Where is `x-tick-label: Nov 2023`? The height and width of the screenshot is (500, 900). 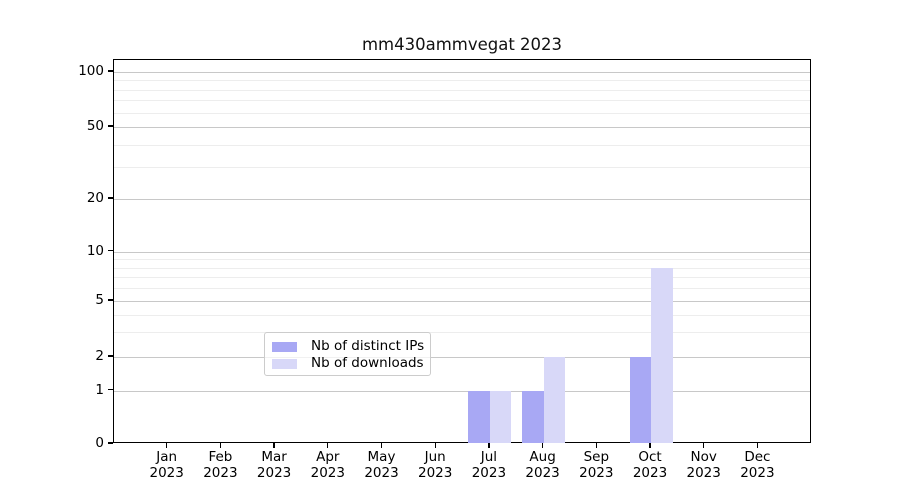
x-tick-label: Nov 2023 is located at coordinates (704, 465).